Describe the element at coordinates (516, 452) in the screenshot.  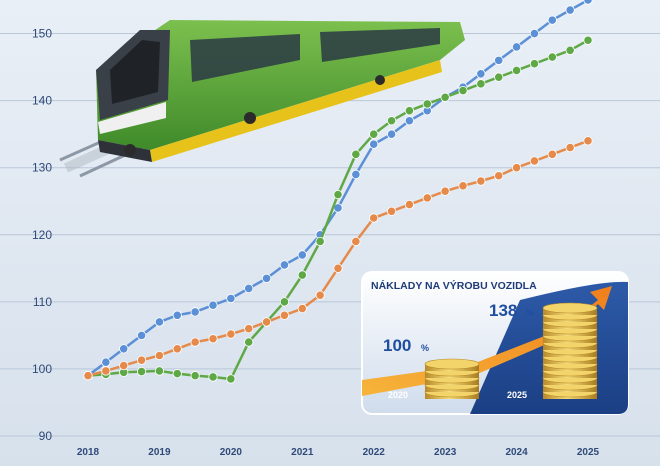
I see `x-tick-label: 2024` at that location.